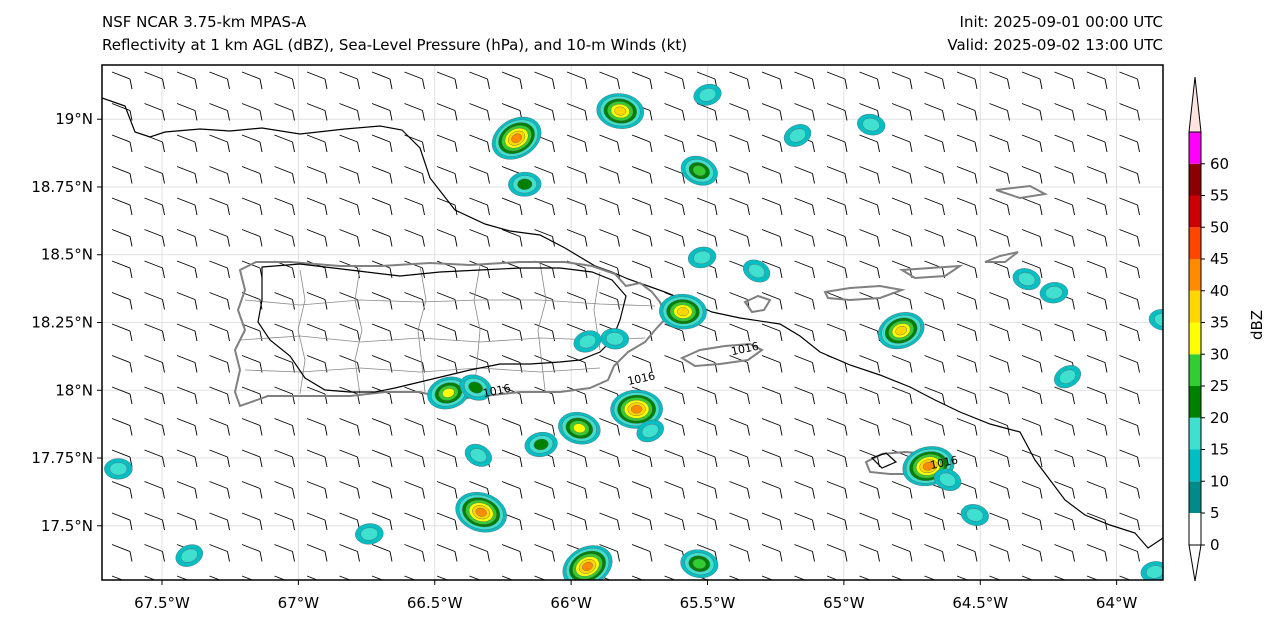 This screenshot has height=625, width=1280. What do you see at coordinates (721, 355) in the screenshot?
I see `vieques-coast` at bounding box center [721, 355].